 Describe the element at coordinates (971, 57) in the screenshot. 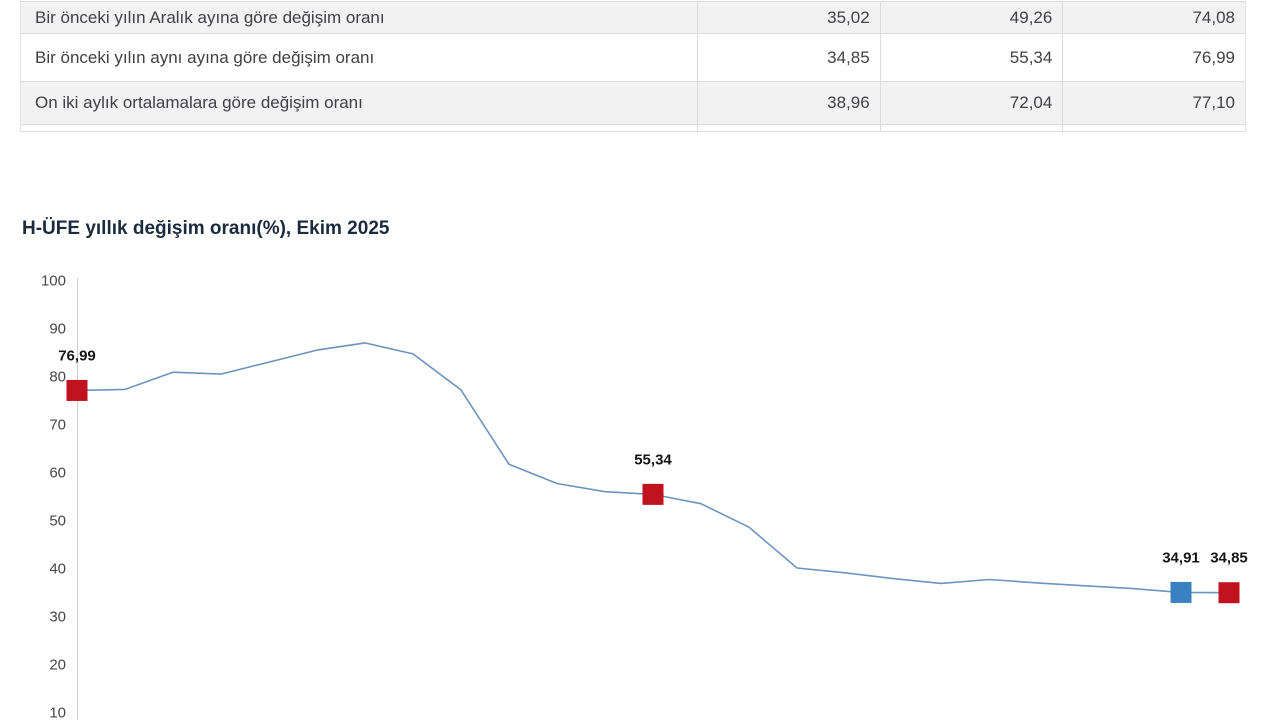

I see `row-value: 55,34` at that location.